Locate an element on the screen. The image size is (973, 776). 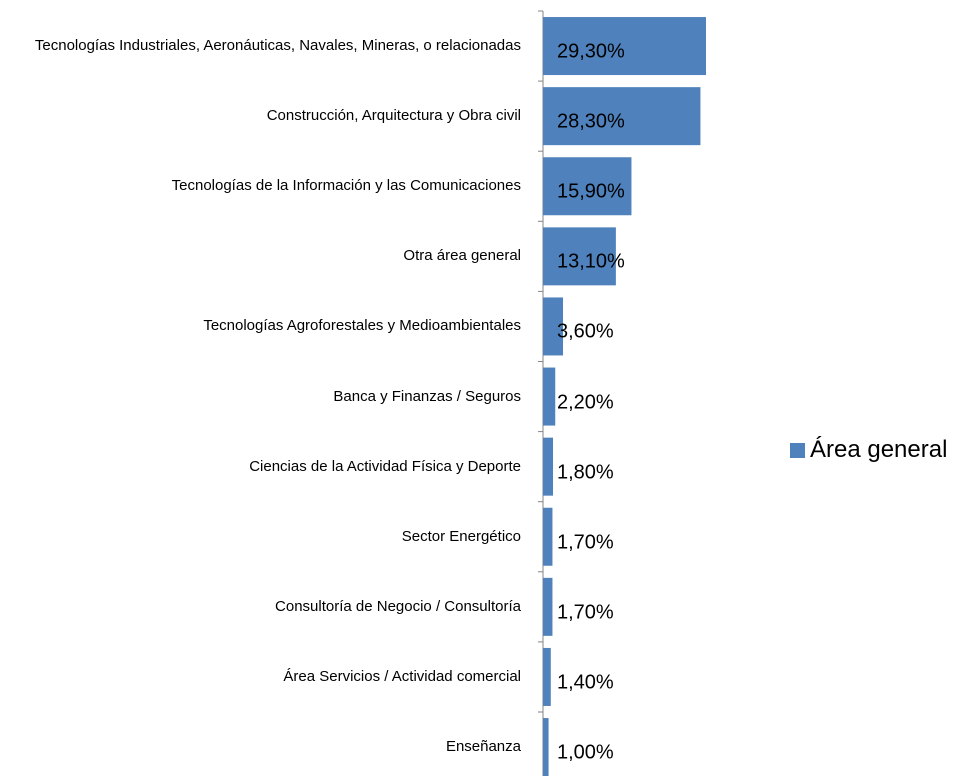
value-label: 3,60% is located at coordinates (585, 331).